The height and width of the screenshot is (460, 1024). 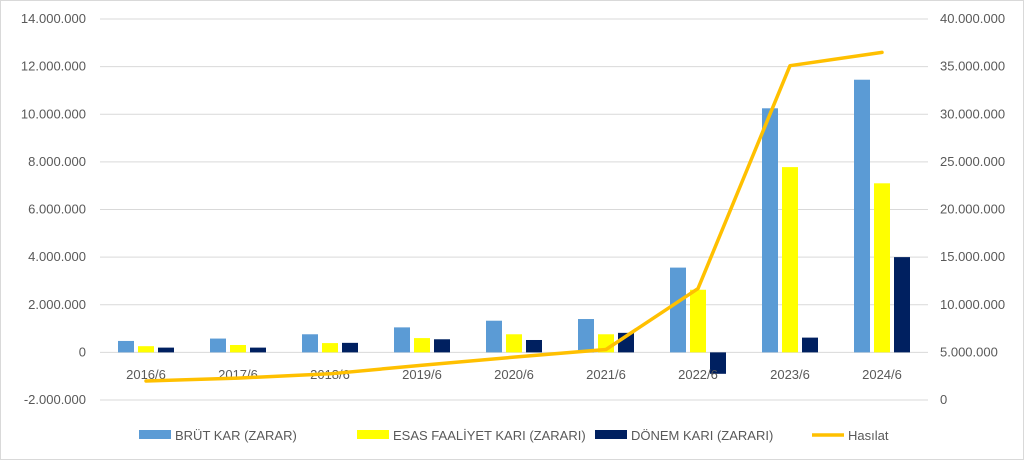 I want to click on y-right-tick-label: 15.000.000, so click(x=972, y=256).